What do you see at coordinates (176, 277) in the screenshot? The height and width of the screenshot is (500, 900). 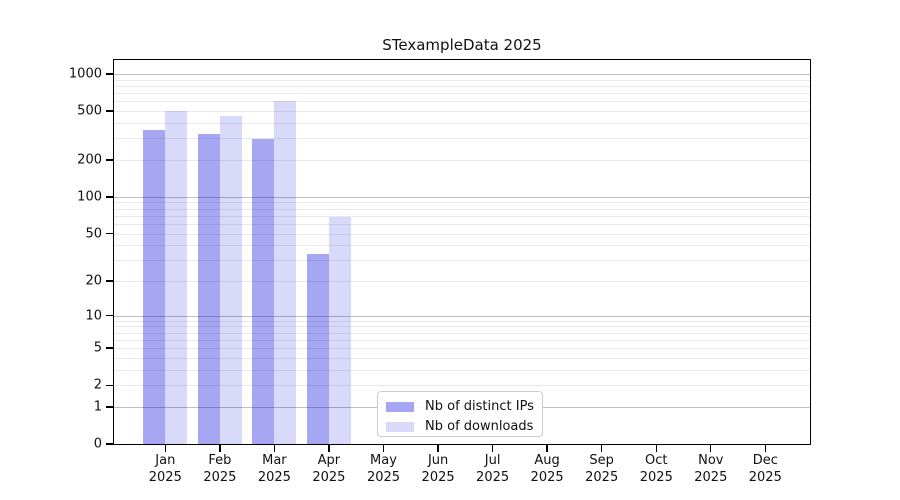 I see `bar-downloads-jan` at bounding box center [176, 277].